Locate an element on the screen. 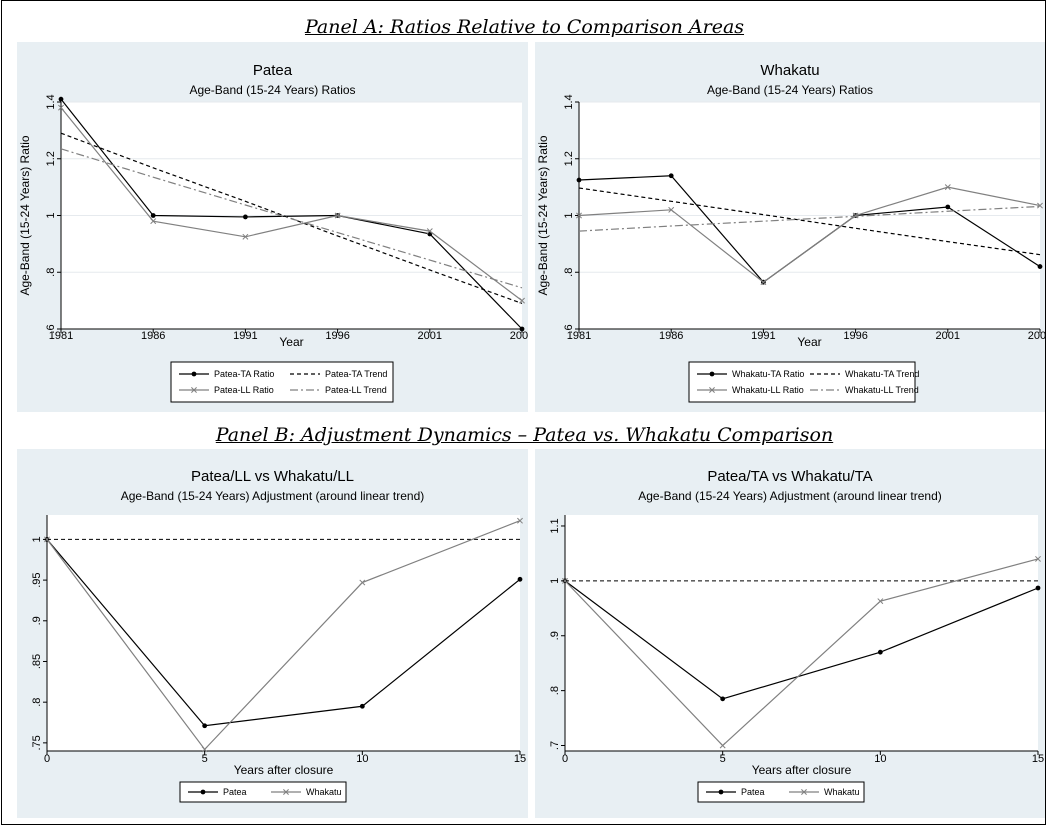  series-1-point-3-stroke-b is located at coordinates (520, 520).